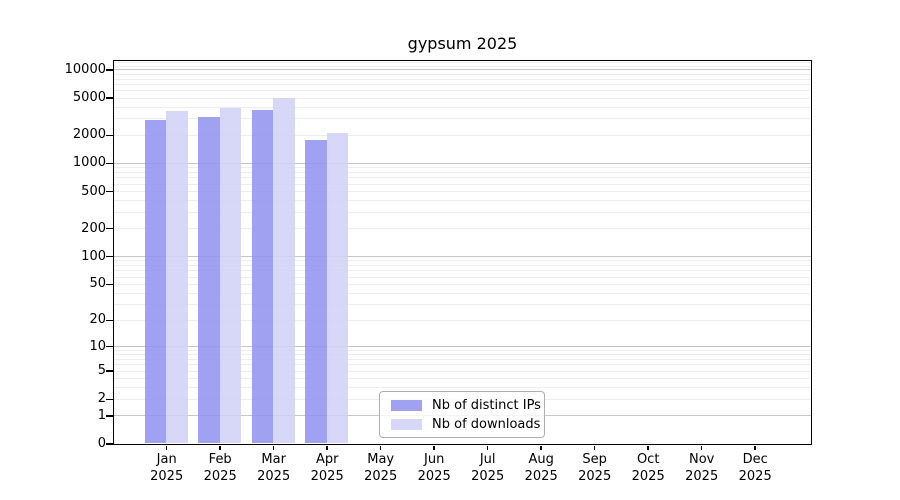 The image size is (900, 500). I want to click on bar-jan-distinct-ips, so click(155, 282).